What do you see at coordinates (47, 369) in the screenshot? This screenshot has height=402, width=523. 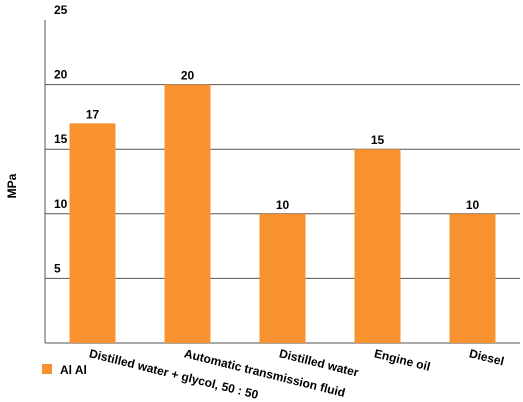 I see `legend-swatch` at bounding box center [47, 369].